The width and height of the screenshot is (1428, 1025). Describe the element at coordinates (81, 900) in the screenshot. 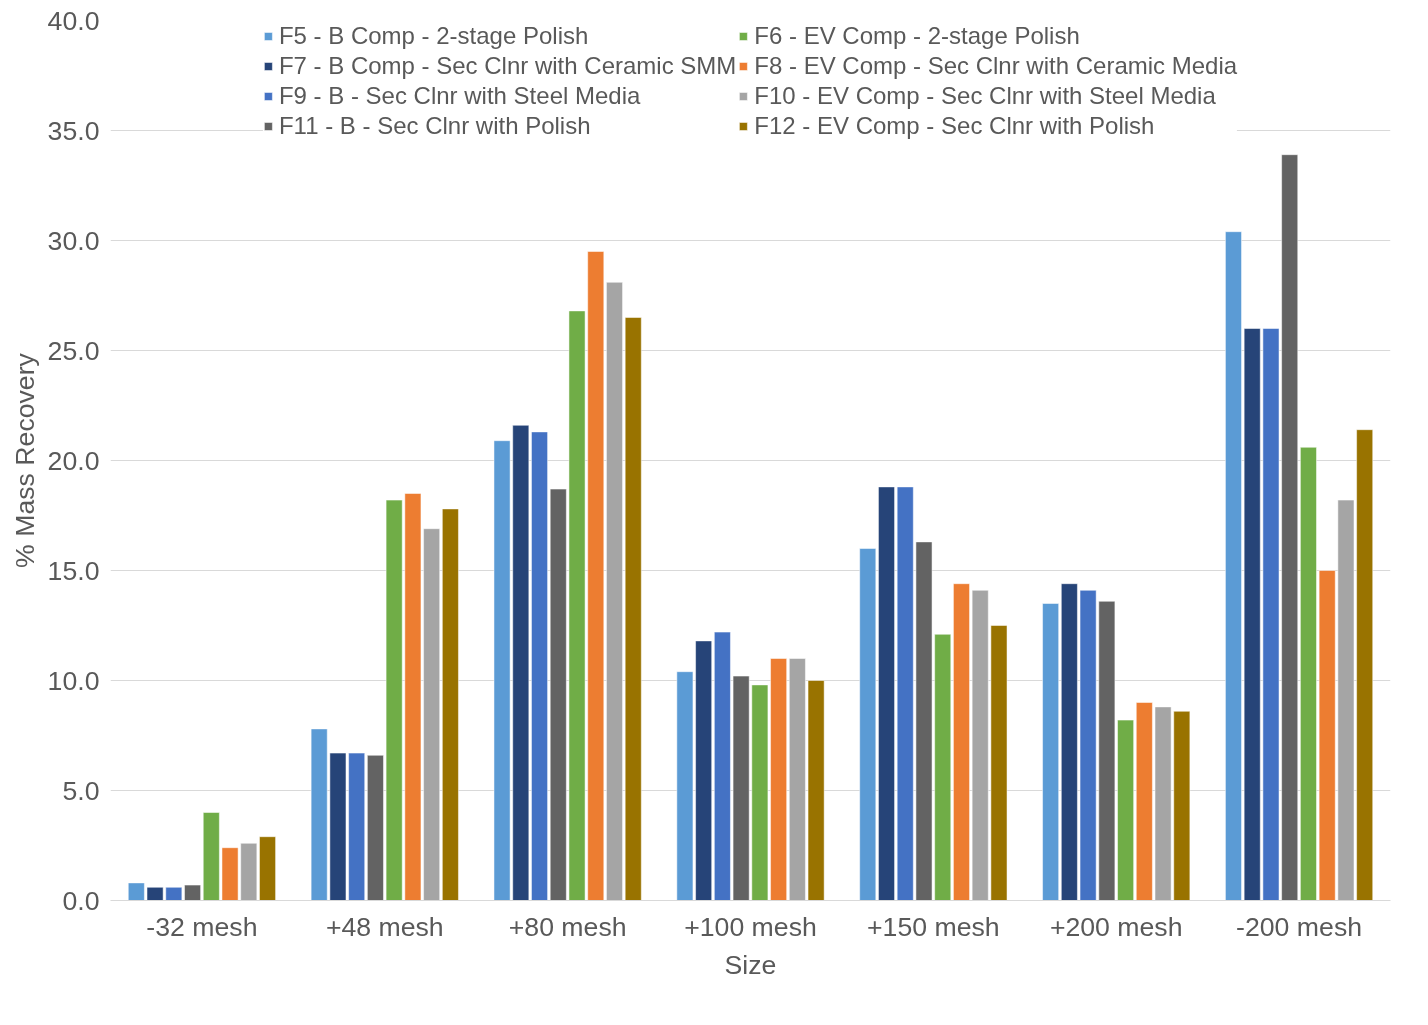

I see `y-tick-label: 0.0` at that location.